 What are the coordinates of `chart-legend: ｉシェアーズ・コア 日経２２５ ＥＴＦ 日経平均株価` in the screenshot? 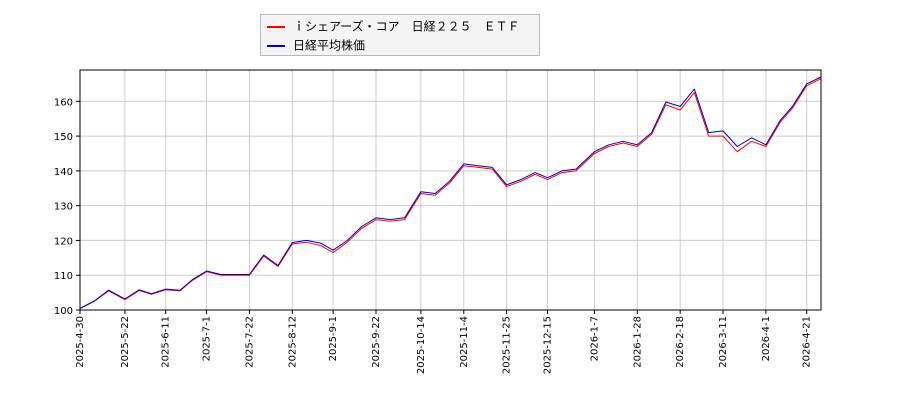 It's located at (400, 35).